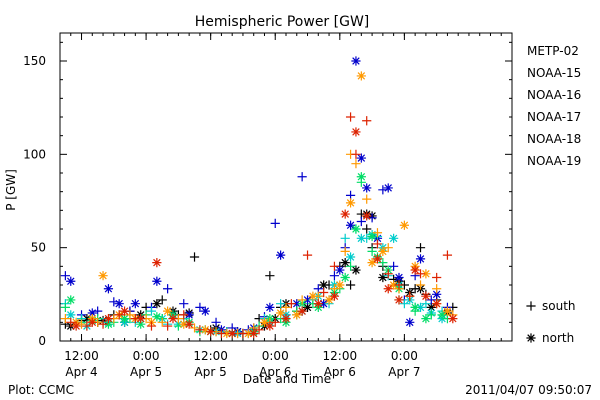  Describe the element at coordinates (71, 315) in the screenshot. I see `noaa-16-north-point` at that location.